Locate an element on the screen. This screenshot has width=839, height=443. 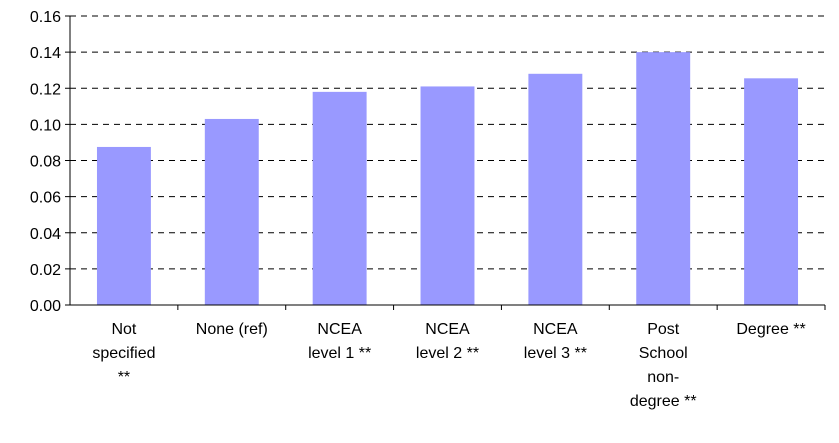
y-tick-label: 0.16 is located at coordinates (45, 17).